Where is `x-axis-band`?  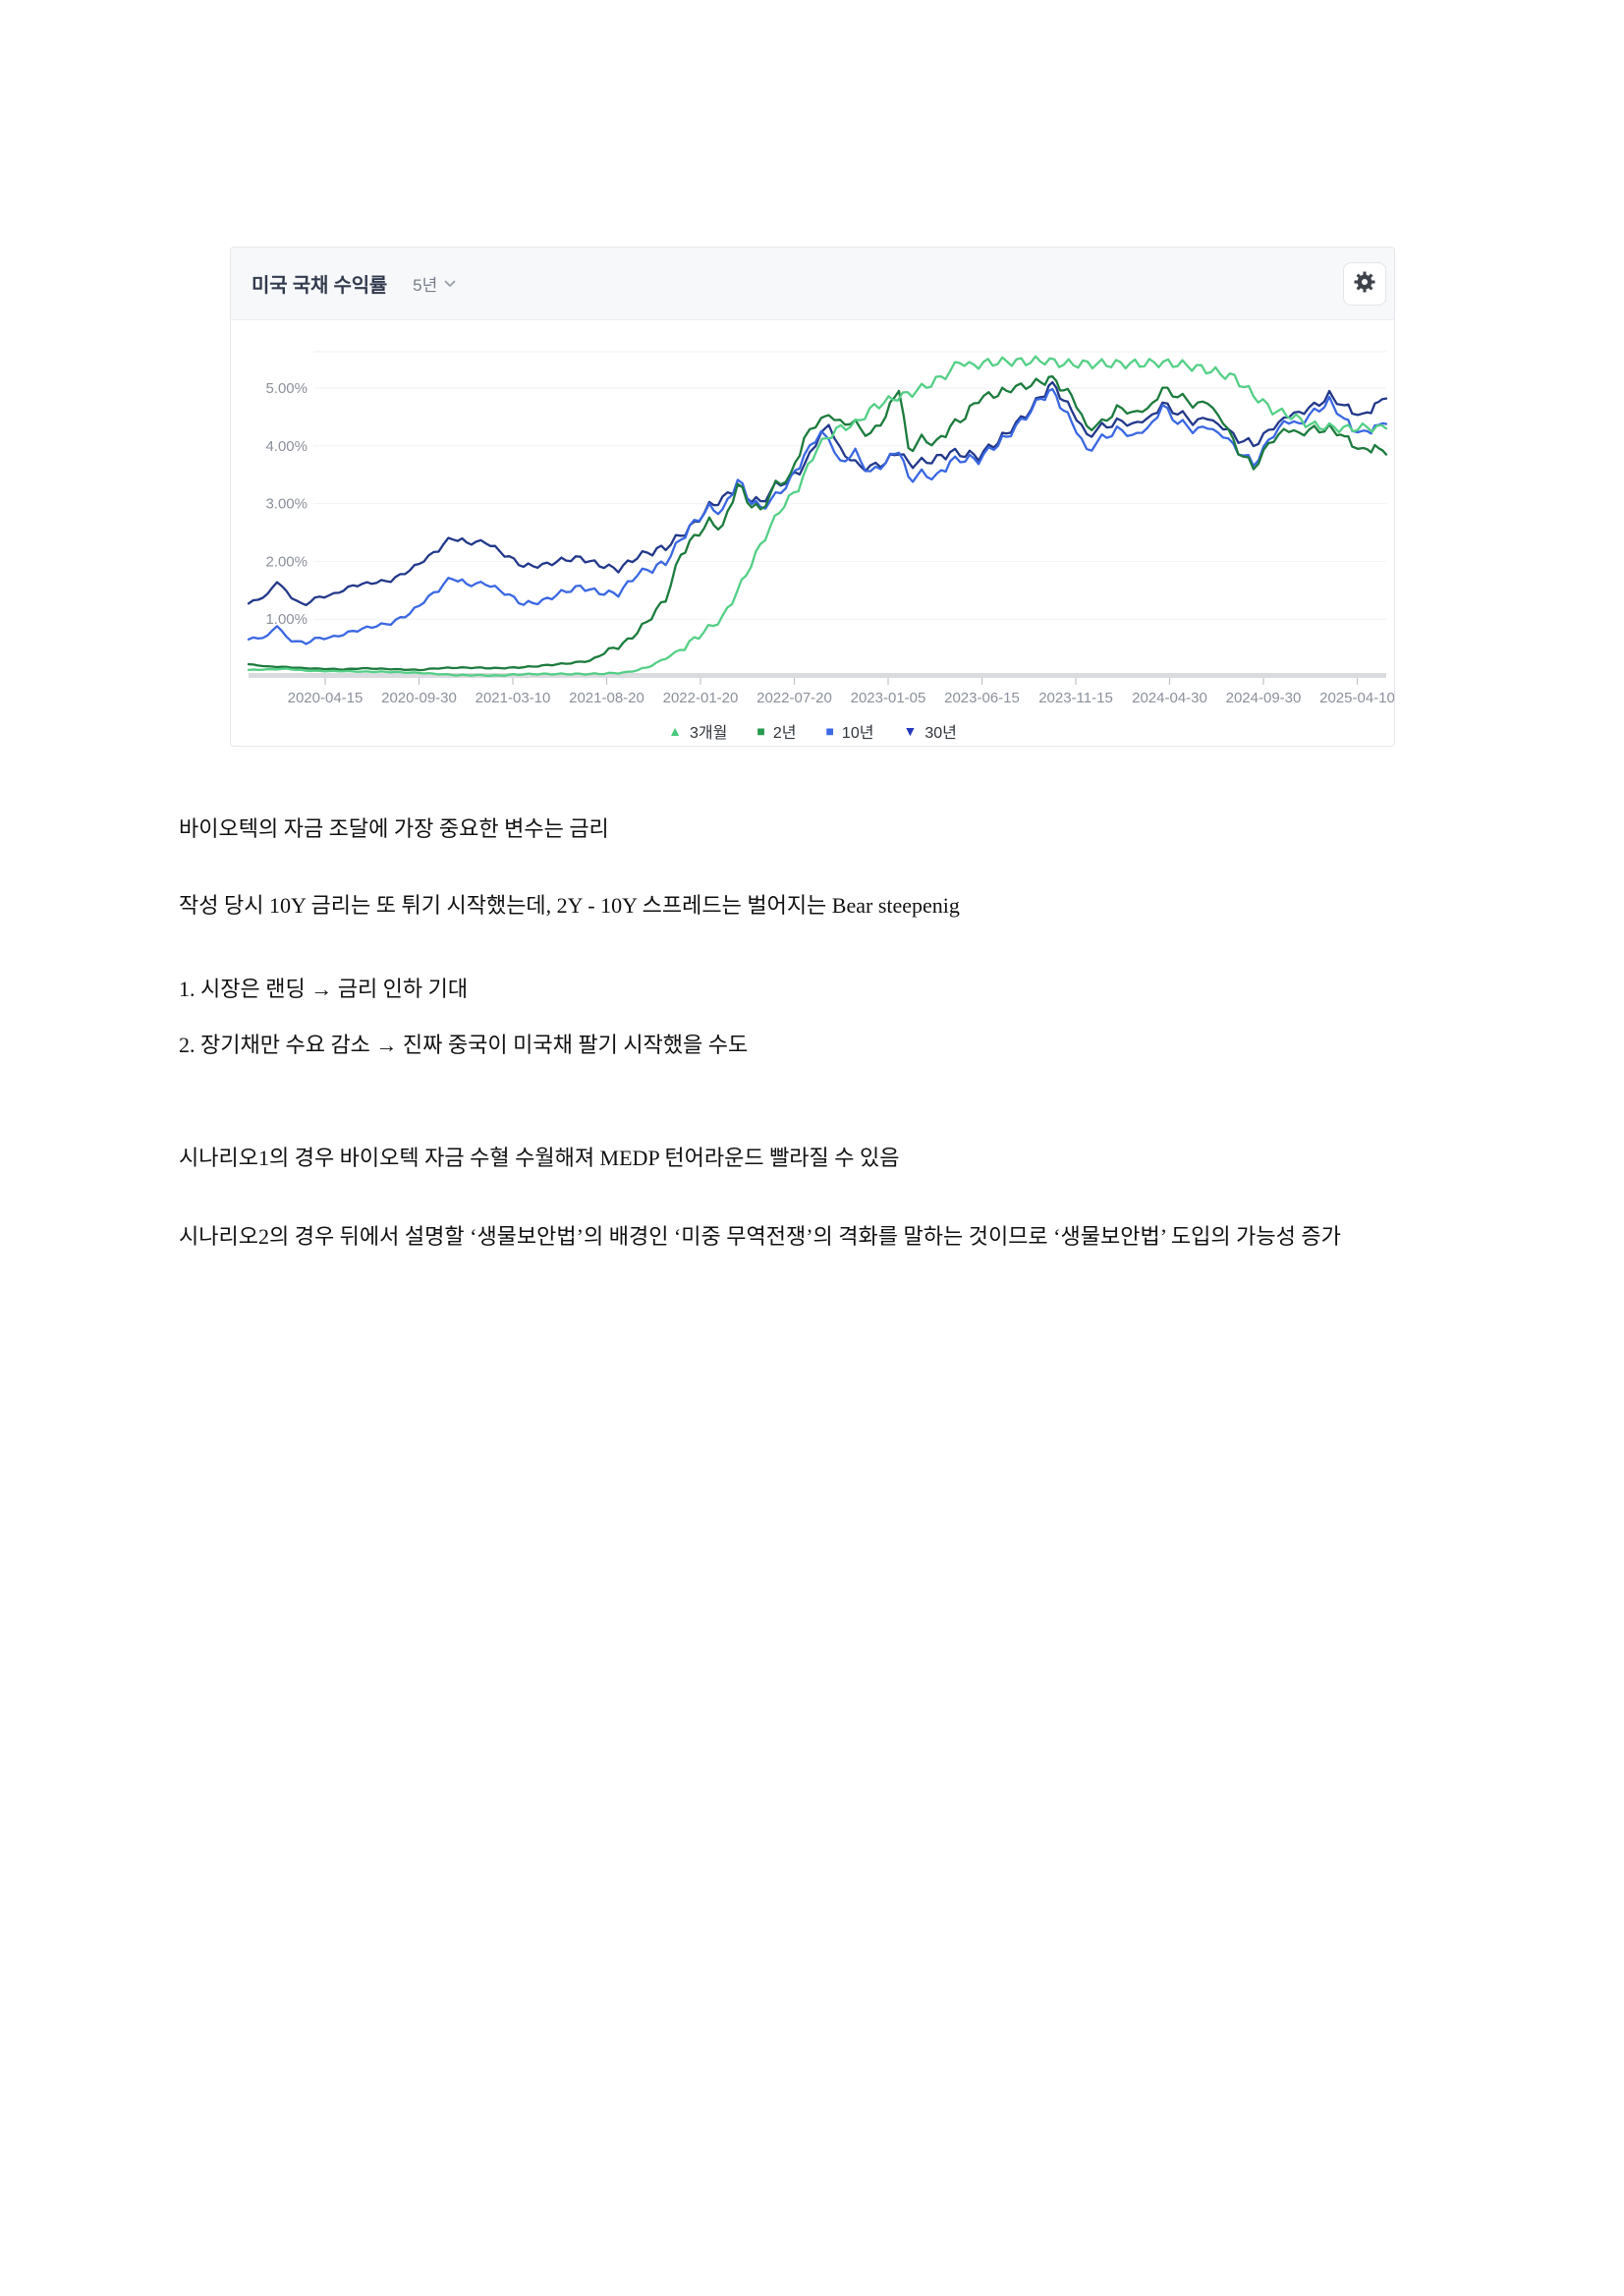
x-axis-band is located at coordinates (817, 675).